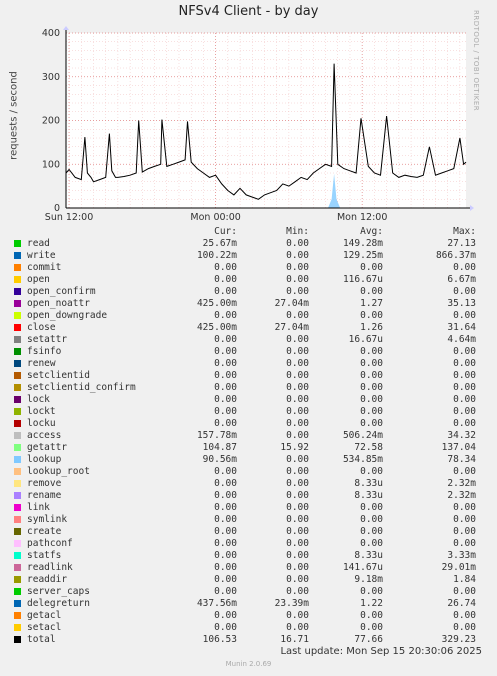 The width and height of the screenshot is (497, 676). Describe the element at coordinates (51, 164) in the screenshot. I see `y-tick-label: 100` at that location.